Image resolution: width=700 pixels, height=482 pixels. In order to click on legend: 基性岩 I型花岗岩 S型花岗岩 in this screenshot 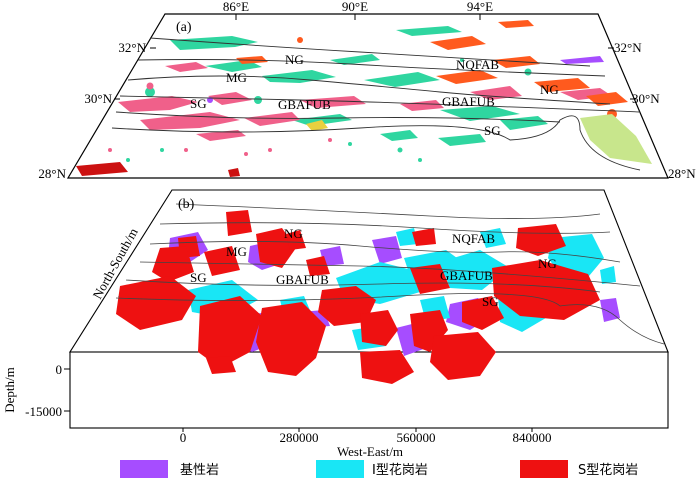, I will do `click(379, 469)`.